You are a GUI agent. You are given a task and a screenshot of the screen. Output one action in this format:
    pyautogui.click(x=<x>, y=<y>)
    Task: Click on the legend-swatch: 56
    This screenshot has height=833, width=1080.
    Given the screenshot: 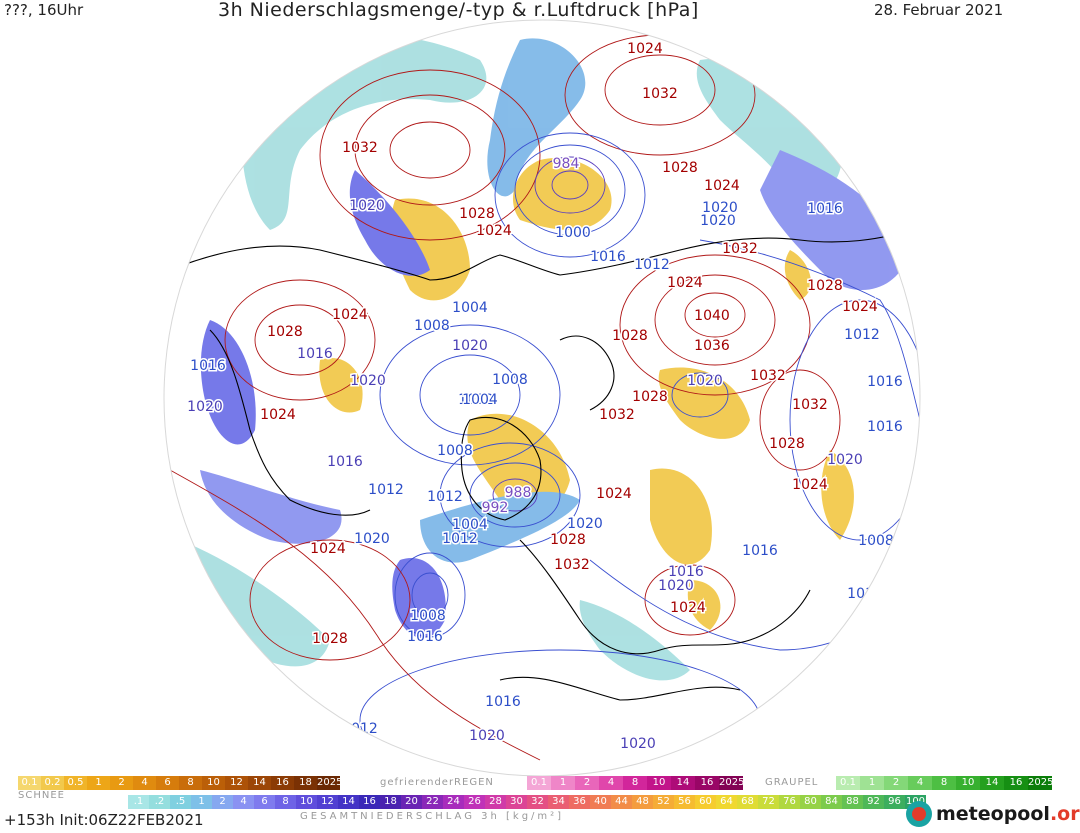 What is the action you would take?
    pyautogui.click(x=684, y=802)
    